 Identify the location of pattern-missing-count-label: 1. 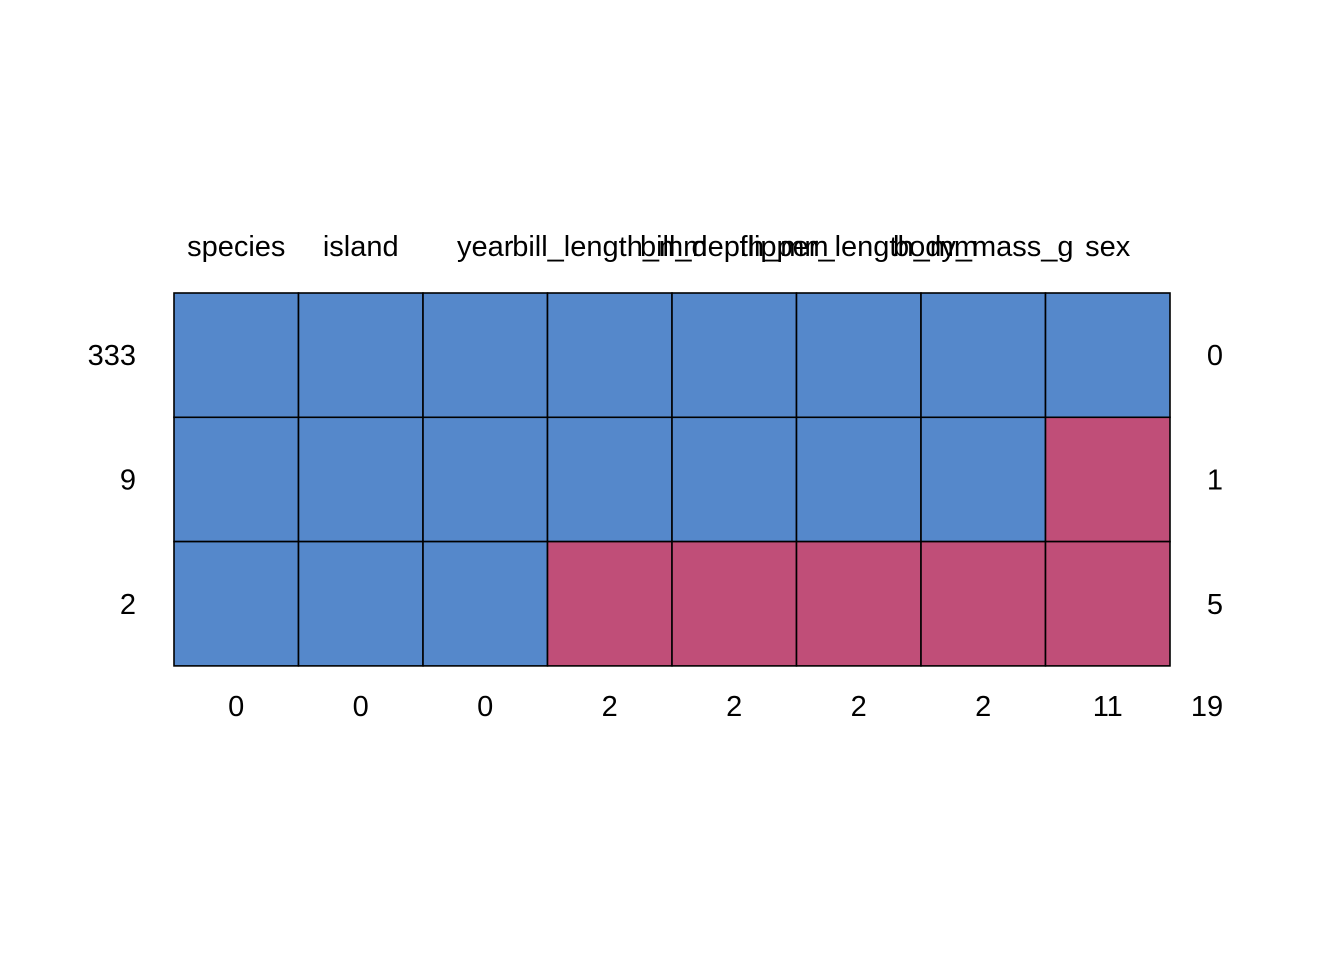
(1215, 480).